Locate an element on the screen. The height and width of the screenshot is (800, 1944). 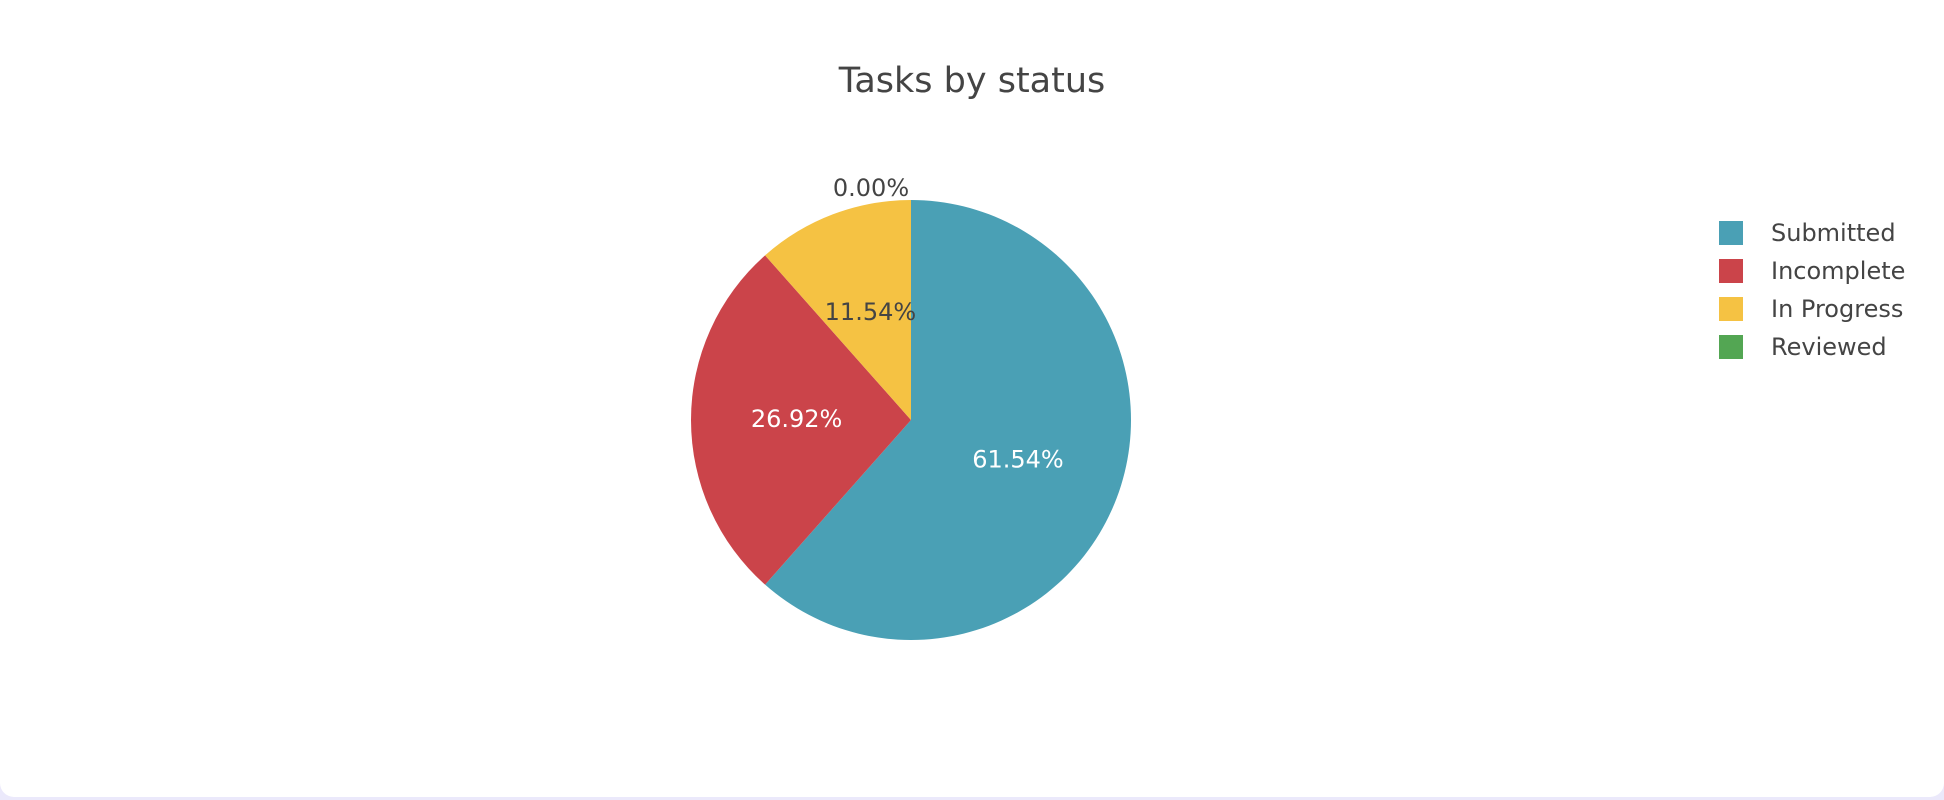
pie-slices is located at coordinates (911, 420).